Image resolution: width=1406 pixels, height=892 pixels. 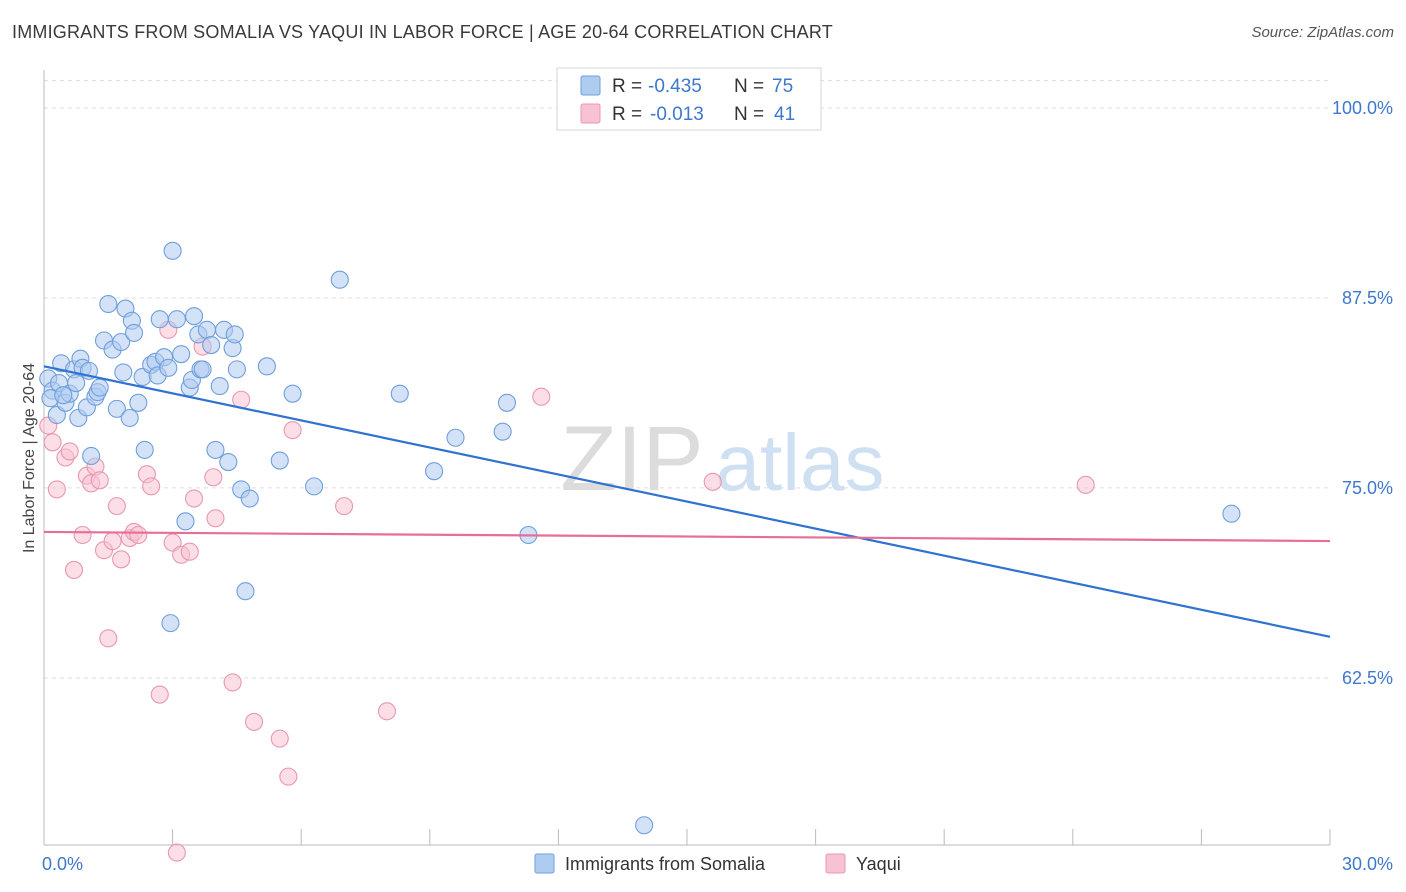 I want to click on legend-r-label-somalia: R =, so click(x=629, y=86).